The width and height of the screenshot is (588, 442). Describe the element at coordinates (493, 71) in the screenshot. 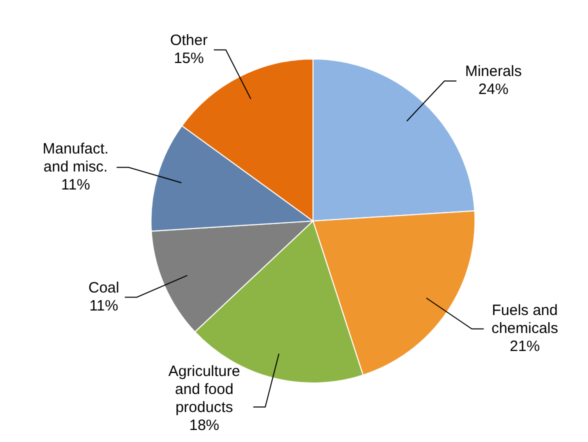

I see `slice-label: Minerals` at that location.